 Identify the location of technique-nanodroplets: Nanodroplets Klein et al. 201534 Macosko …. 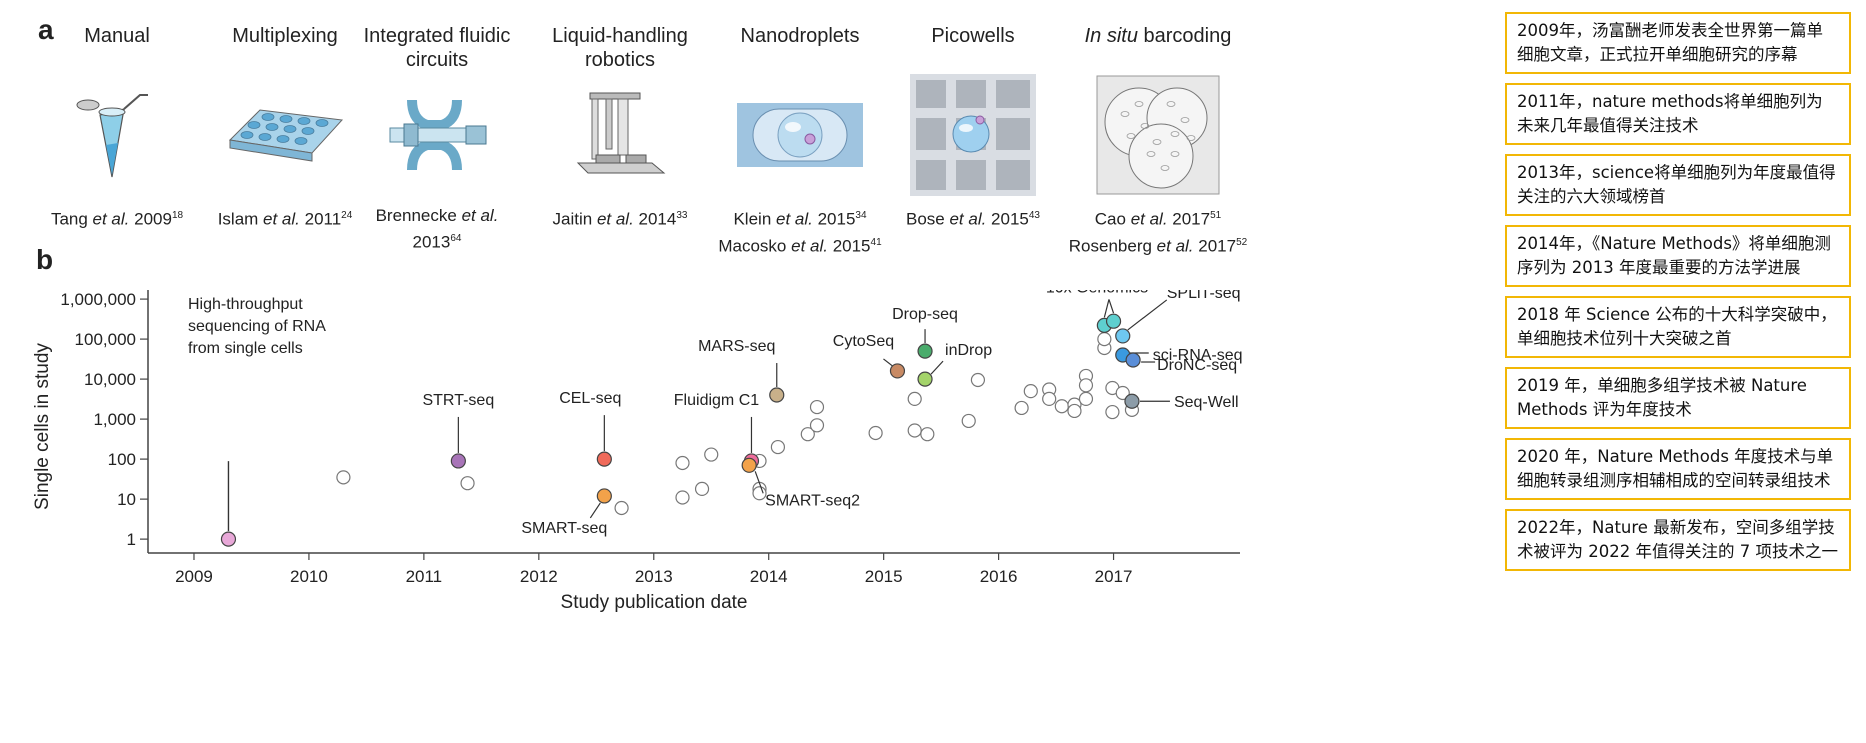
(800, 140).